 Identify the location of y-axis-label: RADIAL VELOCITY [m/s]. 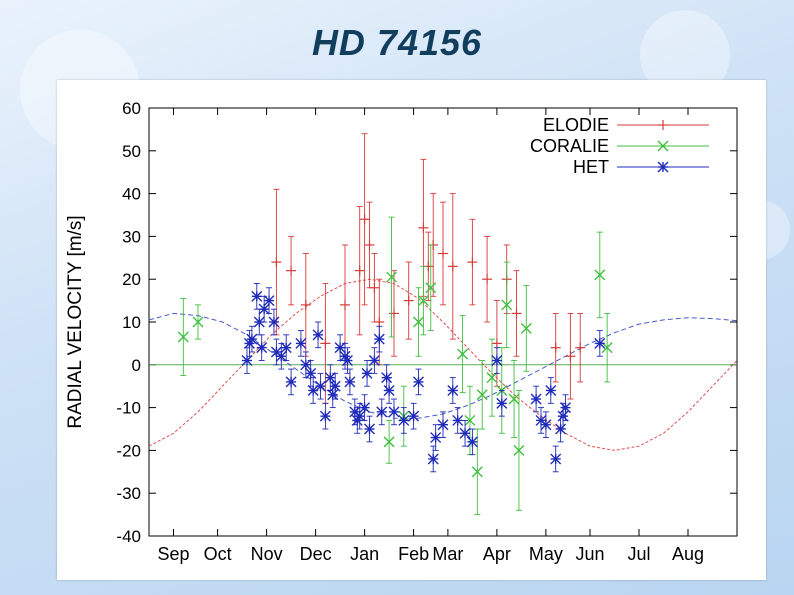
(75, 321).